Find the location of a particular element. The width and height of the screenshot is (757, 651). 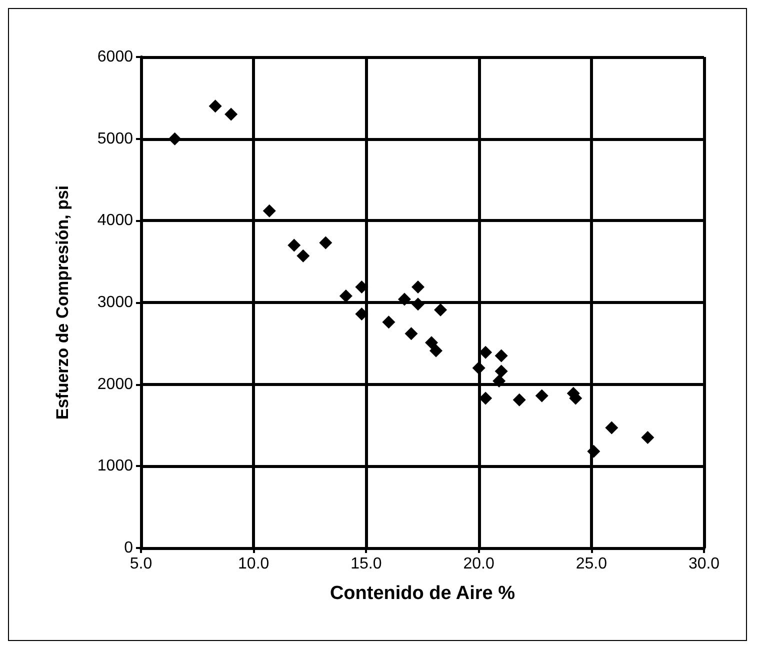

x-tick-label: 25.0 is located at coordinates (592, 564).